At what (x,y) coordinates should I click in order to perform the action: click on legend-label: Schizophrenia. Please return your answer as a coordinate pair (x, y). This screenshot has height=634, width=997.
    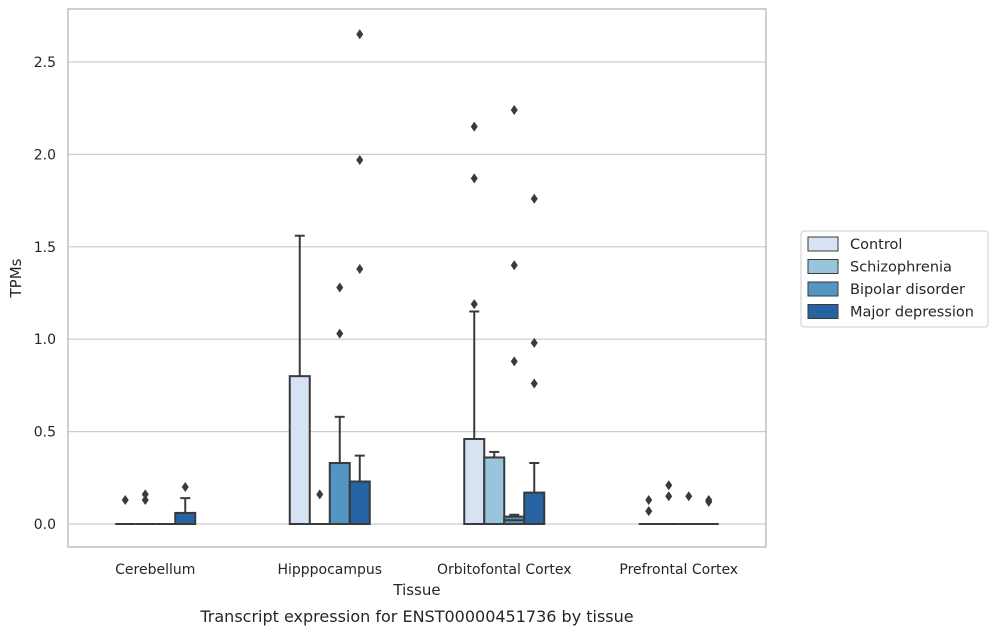
    Looking at the image, I should click on (901, 268).